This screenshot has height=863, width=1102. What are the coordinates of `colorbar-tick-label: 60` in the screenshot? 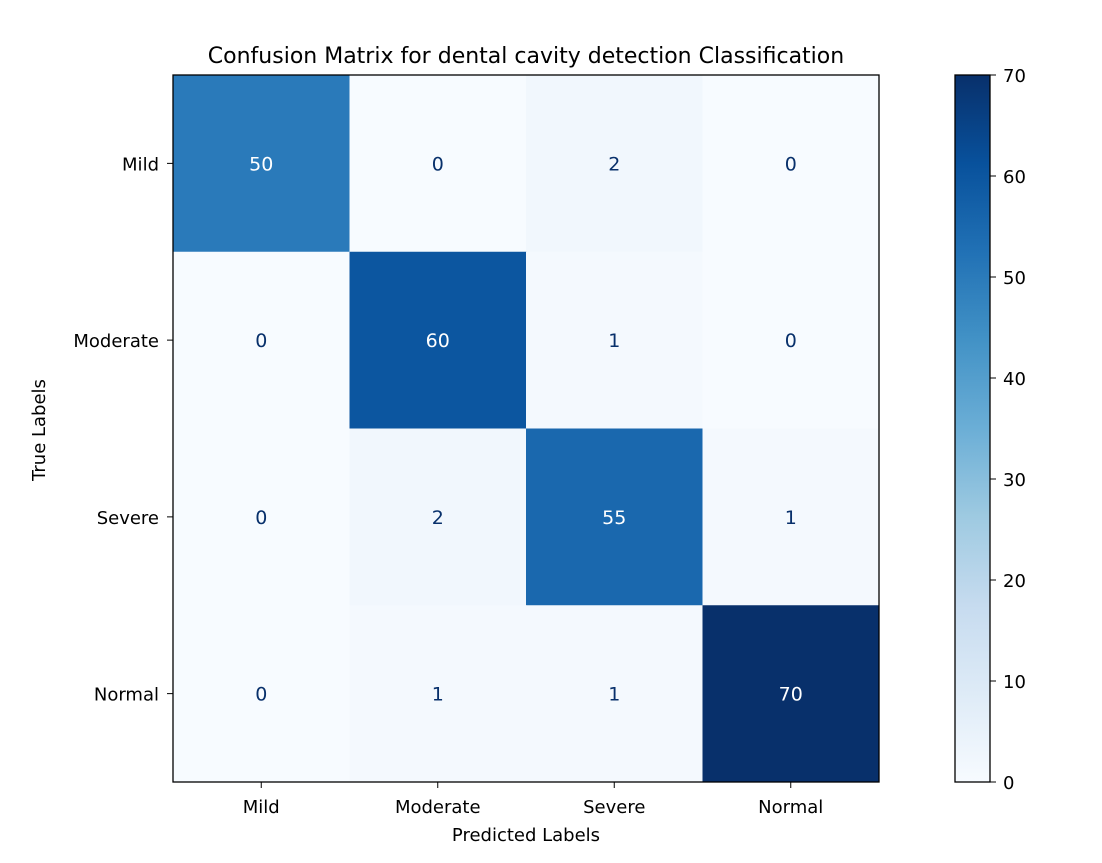 It's located at (1014, 177).